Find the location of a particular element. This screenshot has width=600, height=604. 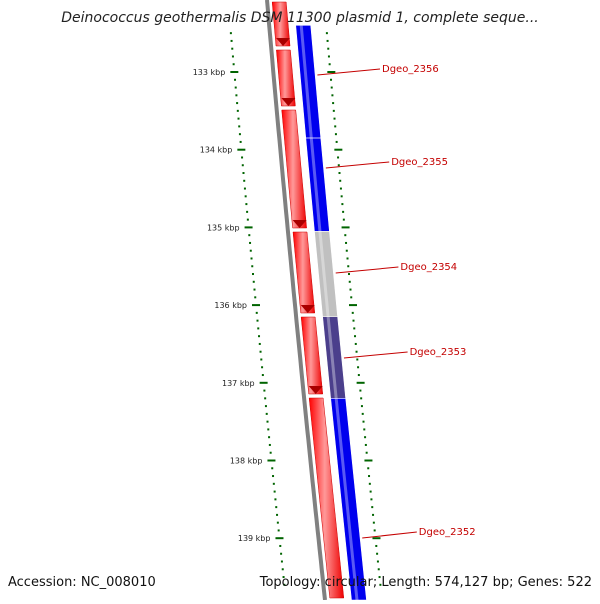

tick-label: 135 kbp is located at coordinates (223, 227).